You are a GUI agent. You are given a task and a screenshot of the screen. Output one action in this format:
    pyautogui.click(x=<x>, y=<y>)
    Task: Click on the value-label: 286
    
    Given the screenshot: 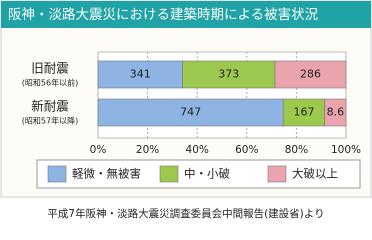 What is the action you would take?
    pyautogui.click(x=310, y=74)
    